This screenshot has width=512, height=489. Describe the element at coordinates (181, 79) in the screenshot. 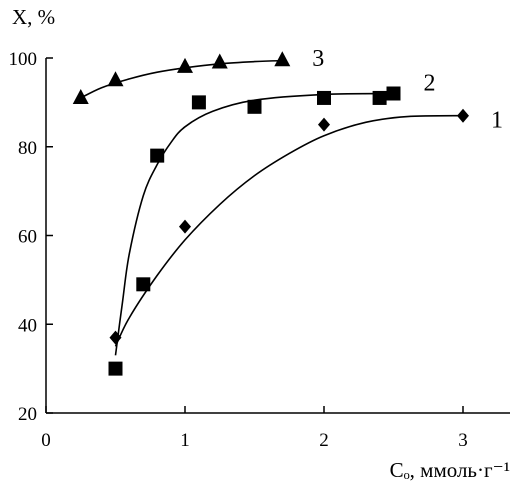

I see `series-3-curve` at that location.